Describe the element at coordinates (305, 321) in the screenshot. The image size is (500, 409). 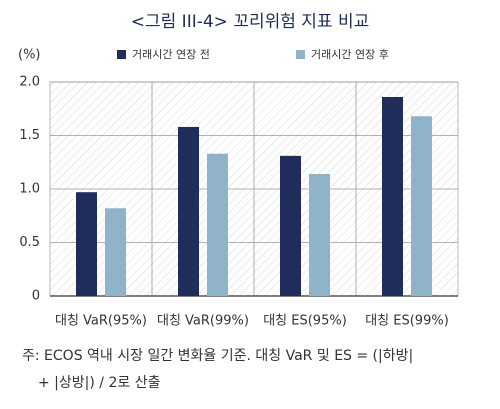
I see `x-tick-label: 대칭 ES(95%)` at that location.